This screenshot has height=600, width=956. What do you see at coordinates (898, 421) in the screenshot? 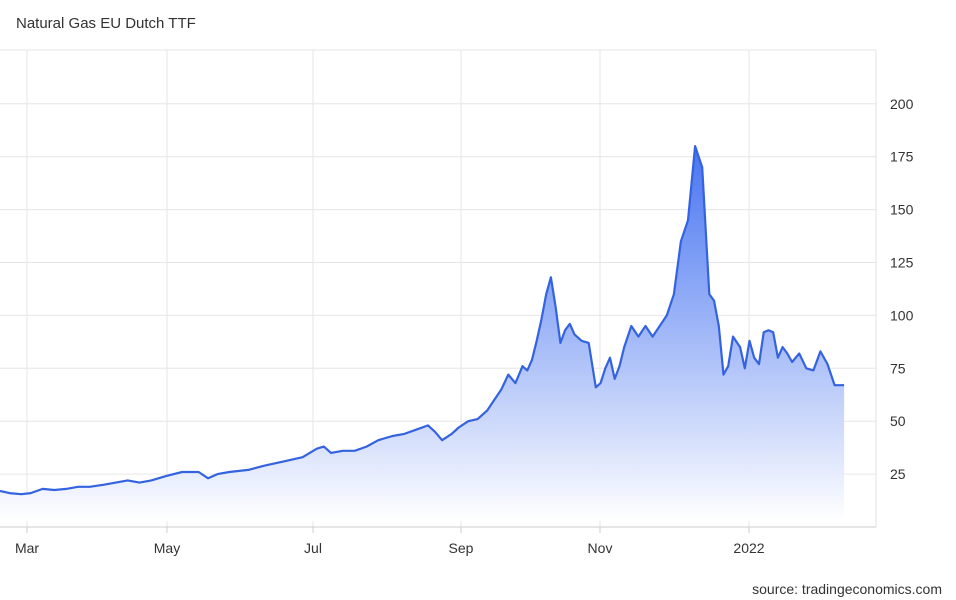
I see `y-tick-label: 50` at bounding box center [898, 421].